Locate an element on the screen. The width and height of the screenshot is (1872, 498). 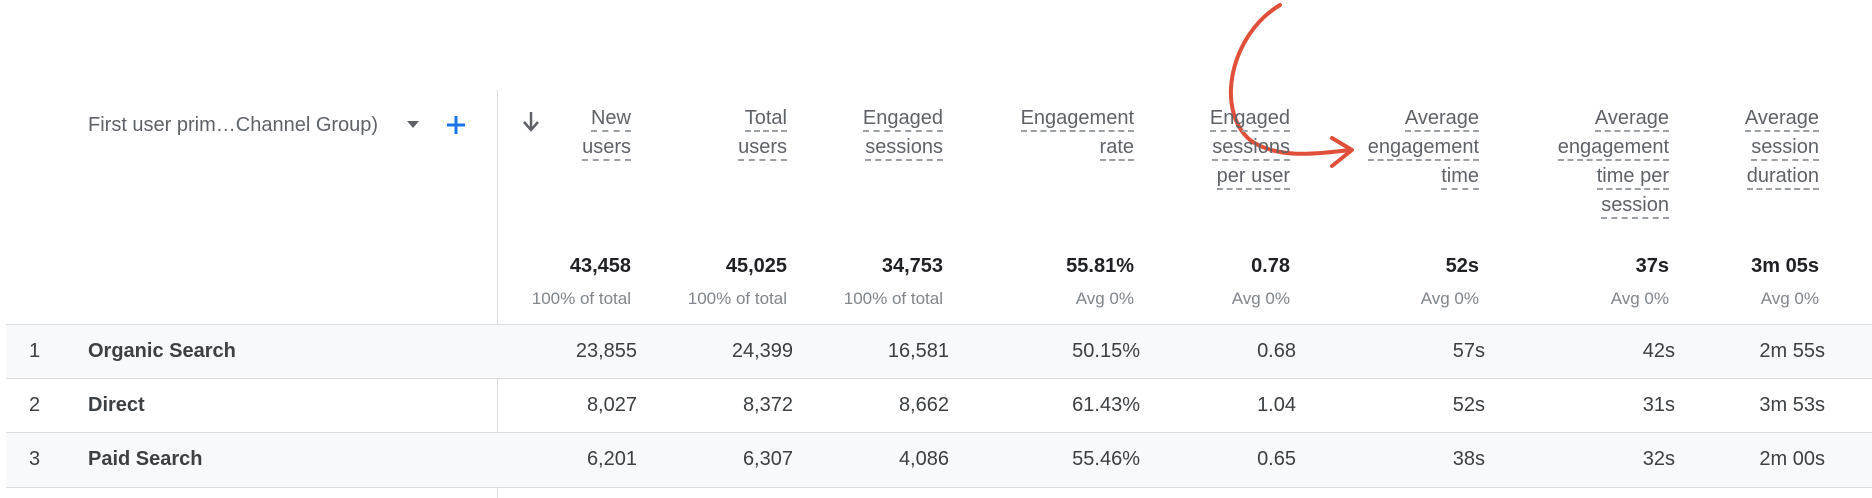
header-line: duration is located at coordinates (1782, 177).